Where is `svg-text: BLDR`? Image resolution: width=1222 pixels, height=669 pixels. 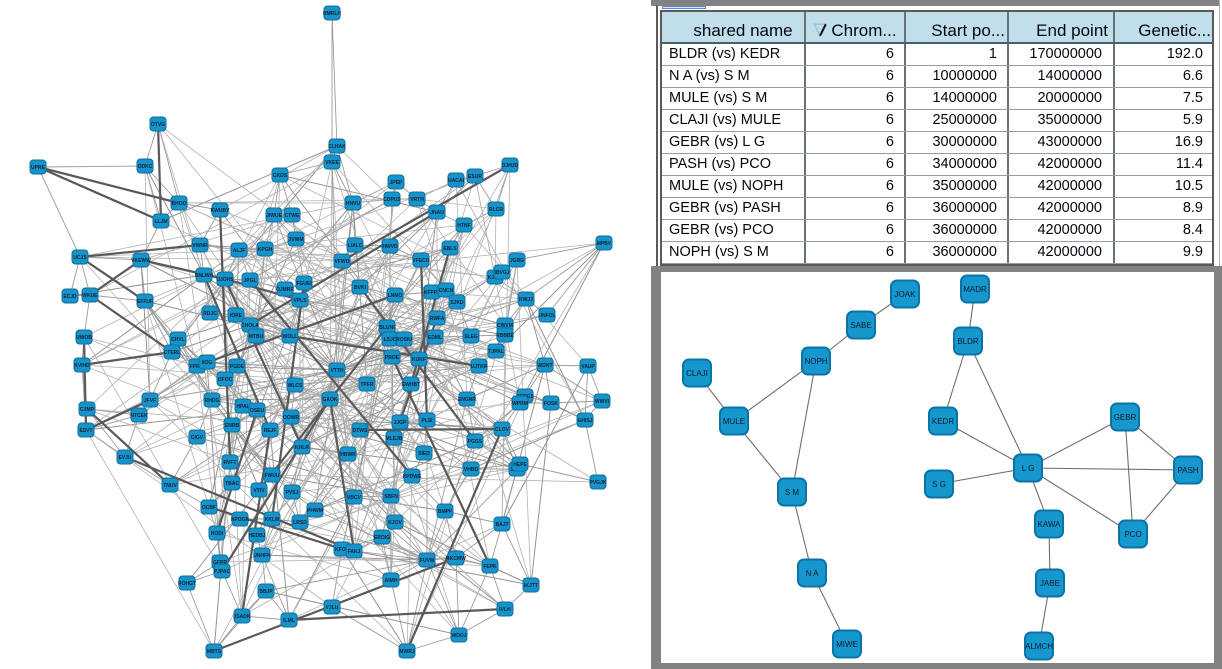 svg-text: BLDR is located at coordinates (968, 341).